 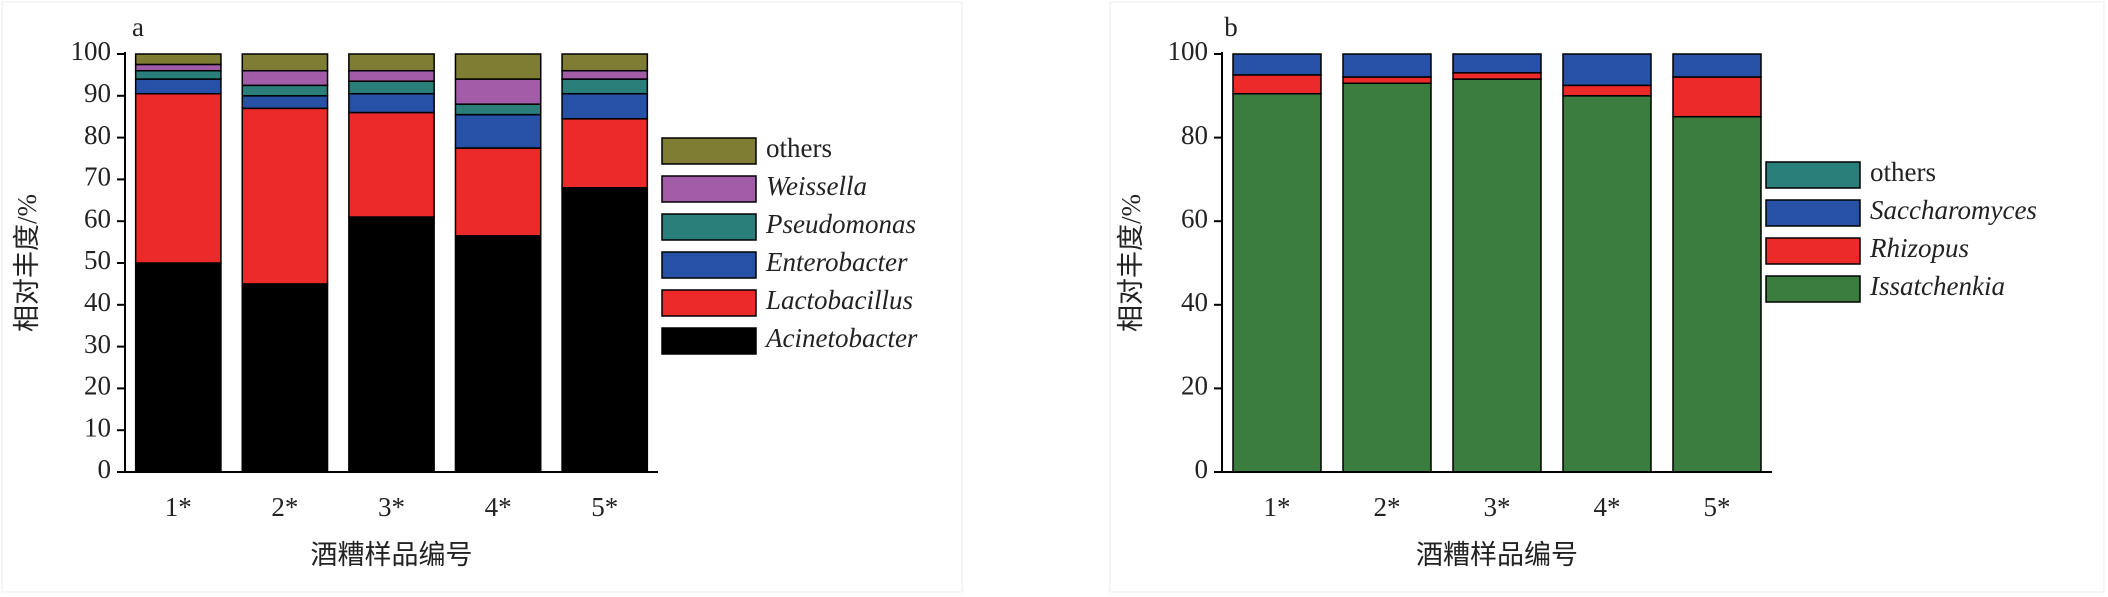 What do you see at coordinates (1231, 27) in the screenshot?
I see `panel-label: b` at bounding box center [1231, 27].